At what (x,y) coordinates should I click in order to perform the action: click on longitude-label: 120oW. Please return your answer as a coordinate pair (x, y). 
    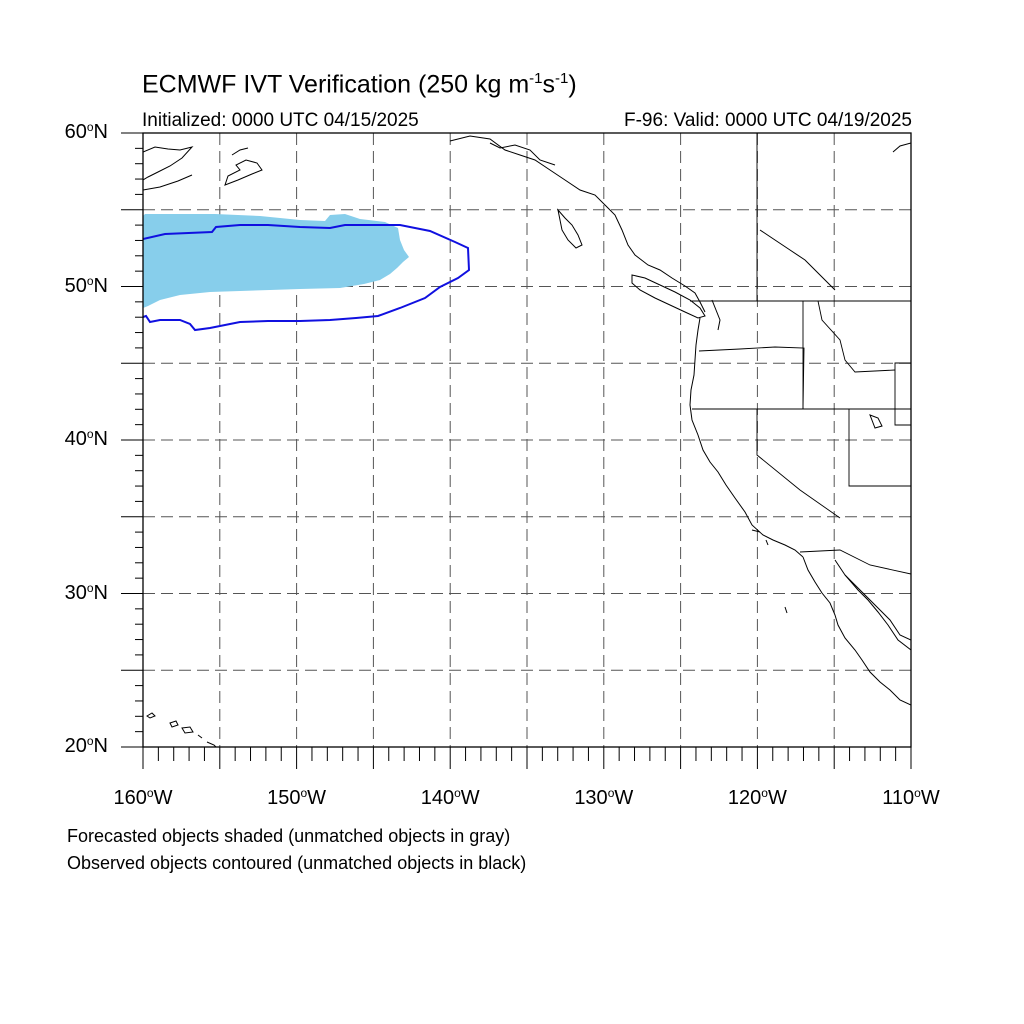
    Looking at the image, I should click on (757, 797).